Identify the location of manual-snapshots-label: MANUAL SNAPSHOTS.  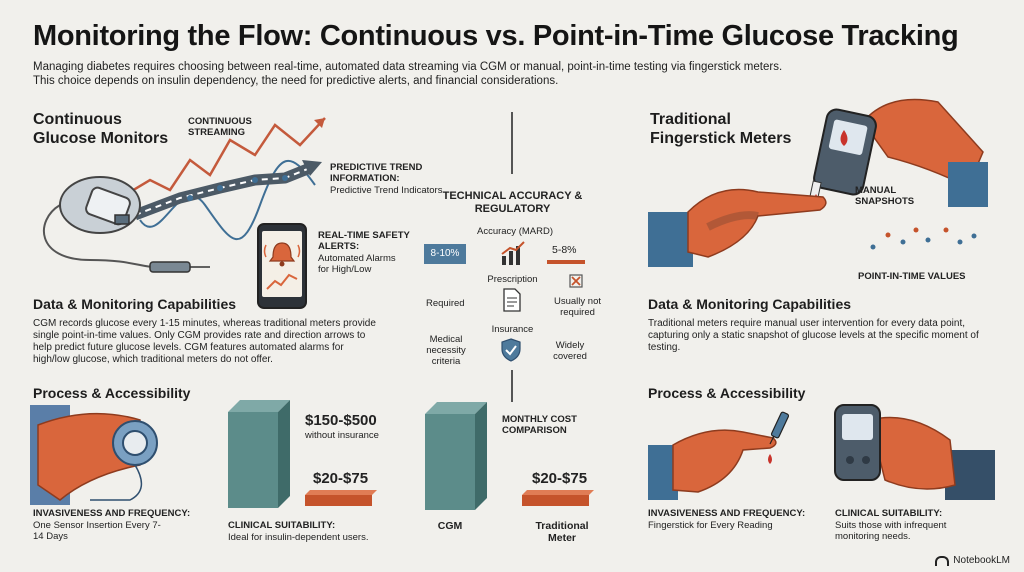
(885, 196).